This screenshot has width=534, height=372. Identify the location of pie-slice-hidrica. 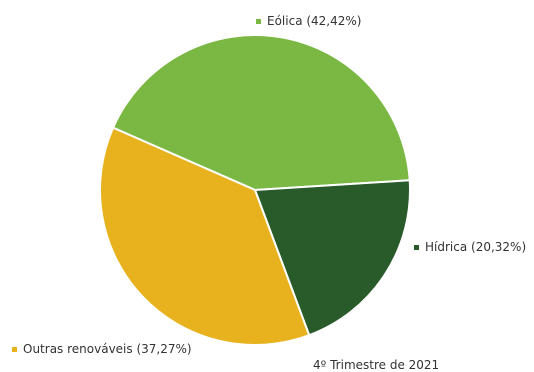
(332, 258).